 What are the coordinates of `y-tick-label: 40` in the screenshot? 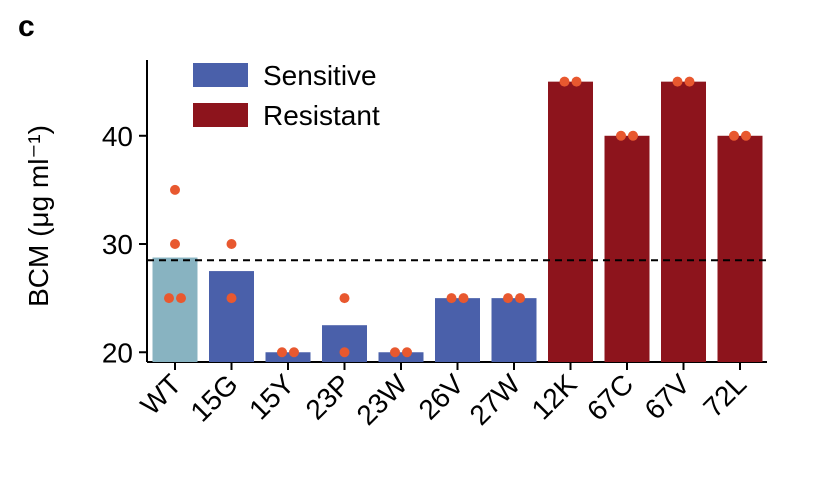 It's located at (117, 136).